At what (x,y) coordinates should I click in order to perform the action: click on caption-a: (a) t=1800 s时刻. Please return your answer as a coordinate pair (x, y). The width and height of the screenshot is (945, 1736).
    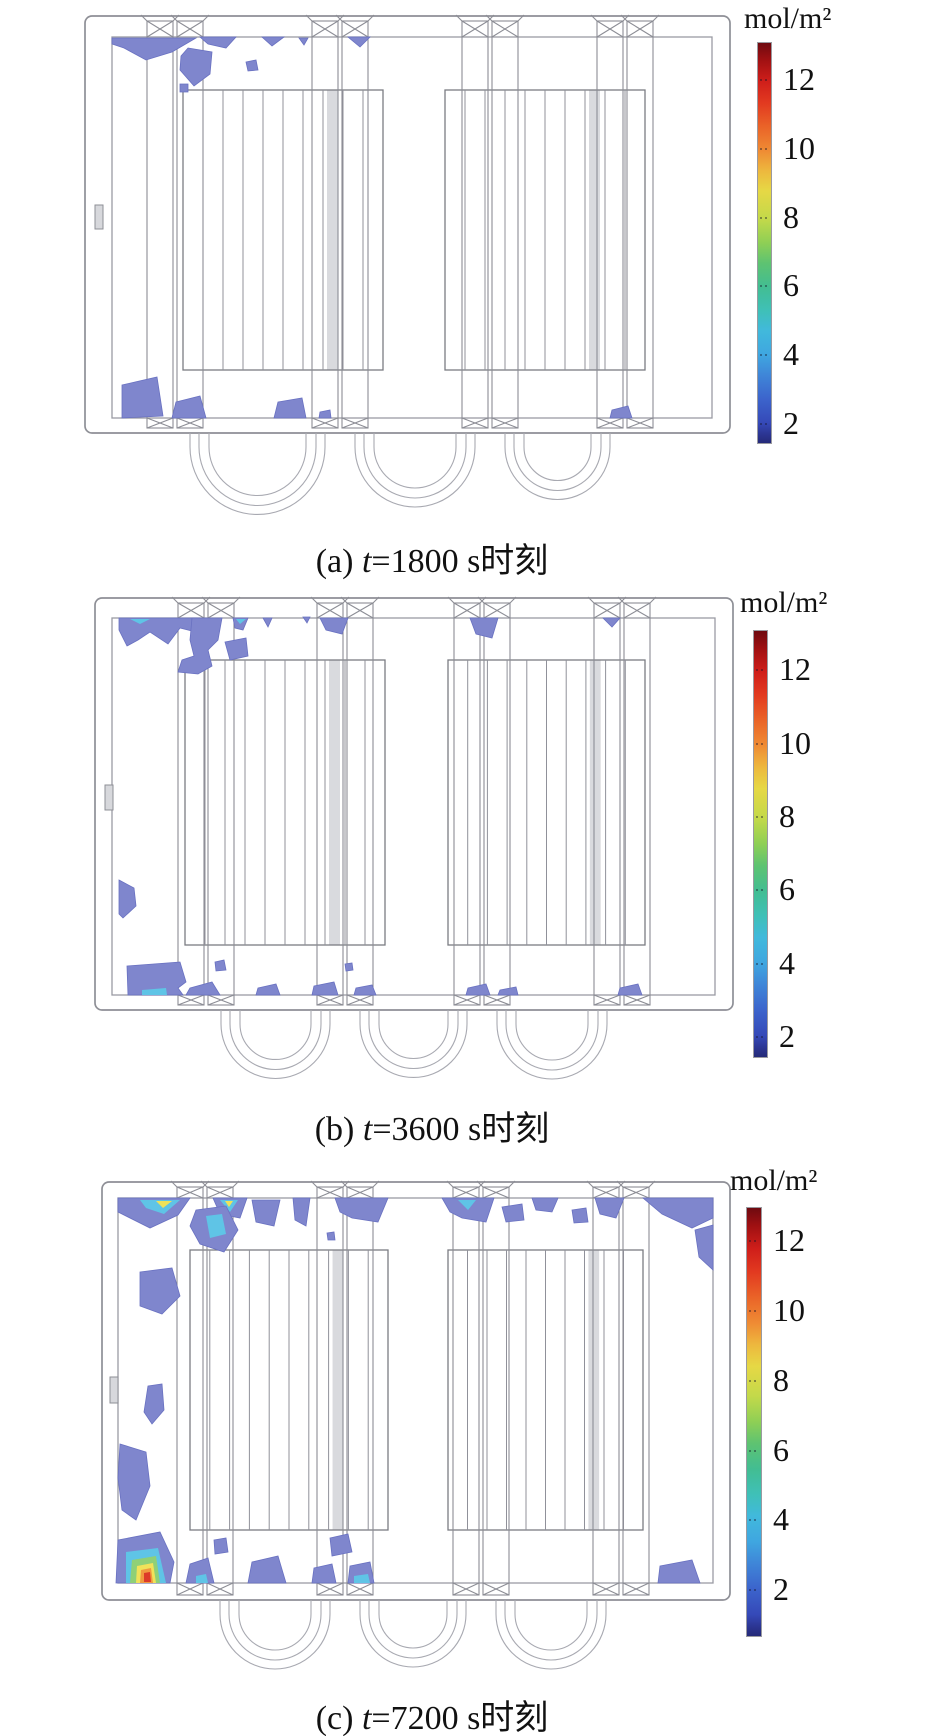
    Looking at the image, I should click on (432, 557).